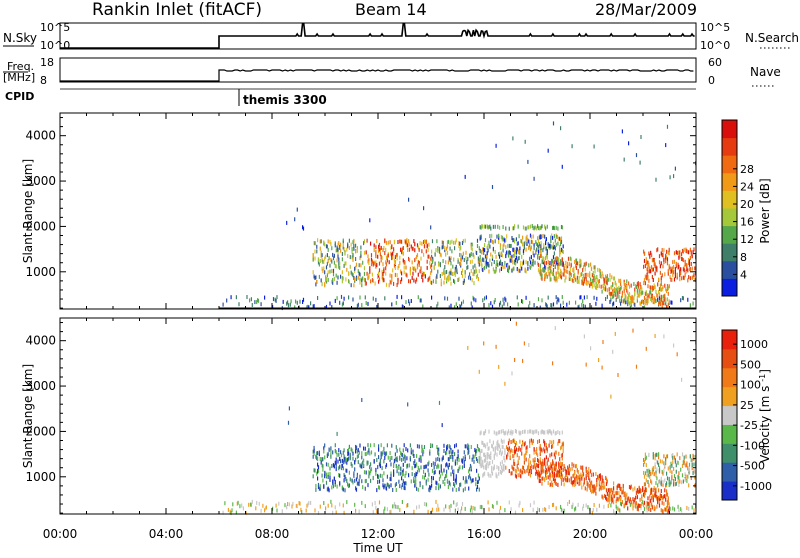 The image size is (800, 558). What do you see at coordinates (378, 36) in the screenshot?
I see `nsky-panel` at bounding box center [378, 36].